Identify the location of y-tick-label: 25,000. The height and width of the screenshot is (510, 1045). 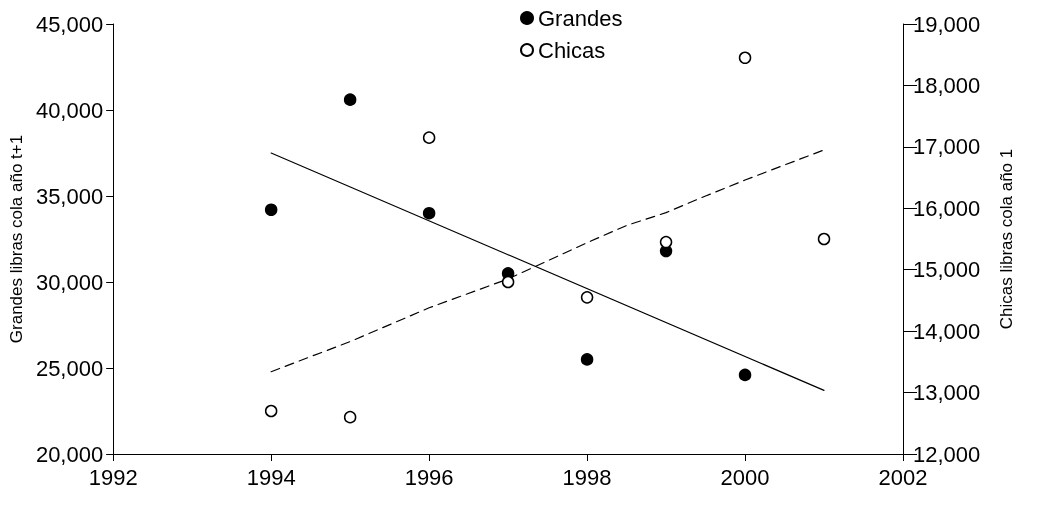
(69, 368).